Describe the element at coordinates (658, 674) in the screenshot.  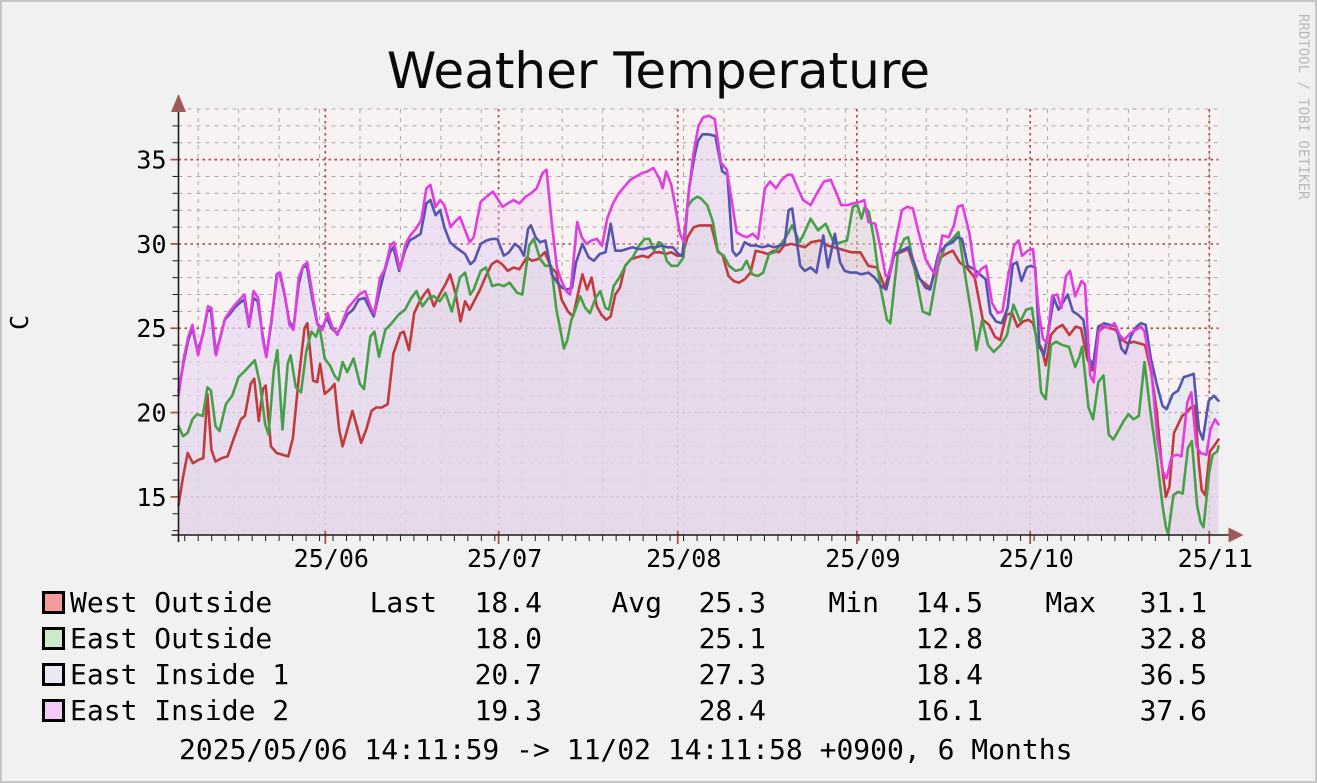
I see `legend-row-east-inside-1: East Inside 1 20.7 27.3 18.4 36.5` at that location.